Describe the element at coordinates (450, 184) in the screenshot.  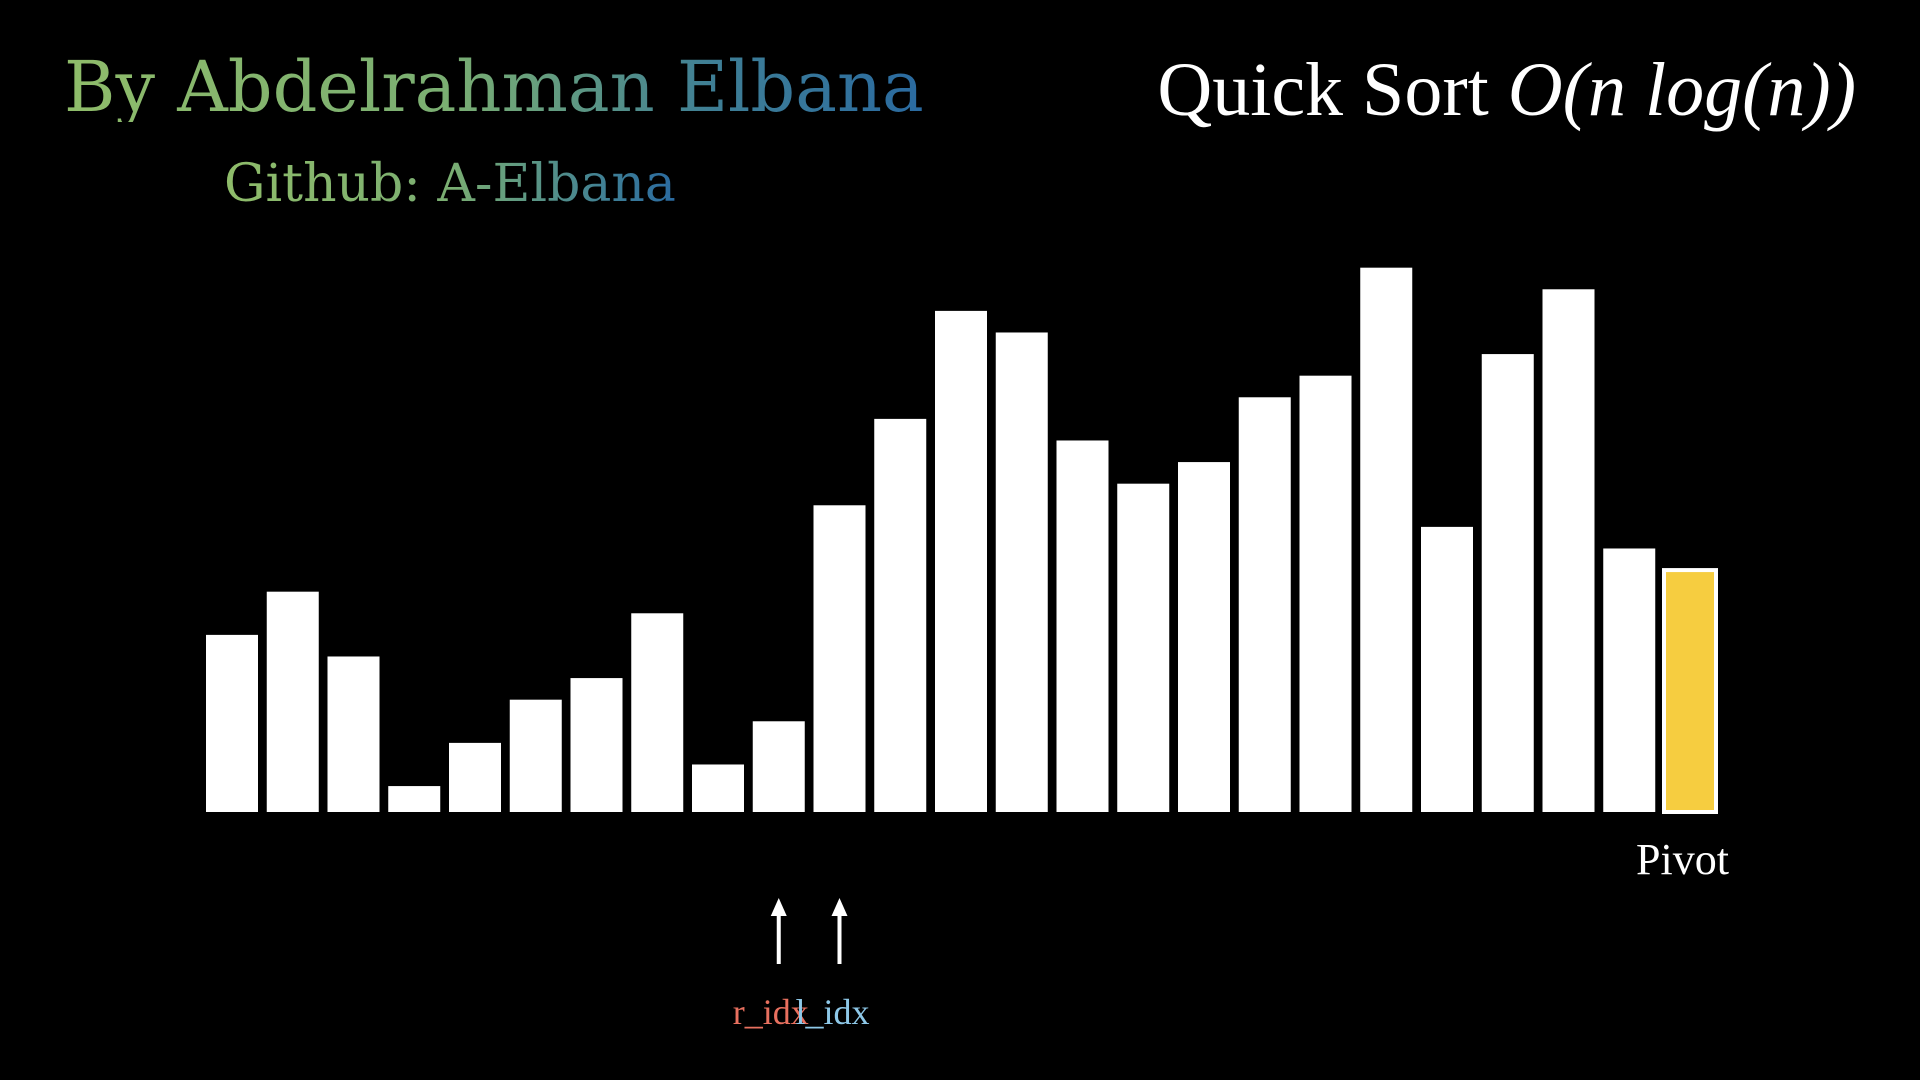
I see `github-handle: Github: A-Elbana` at that location.